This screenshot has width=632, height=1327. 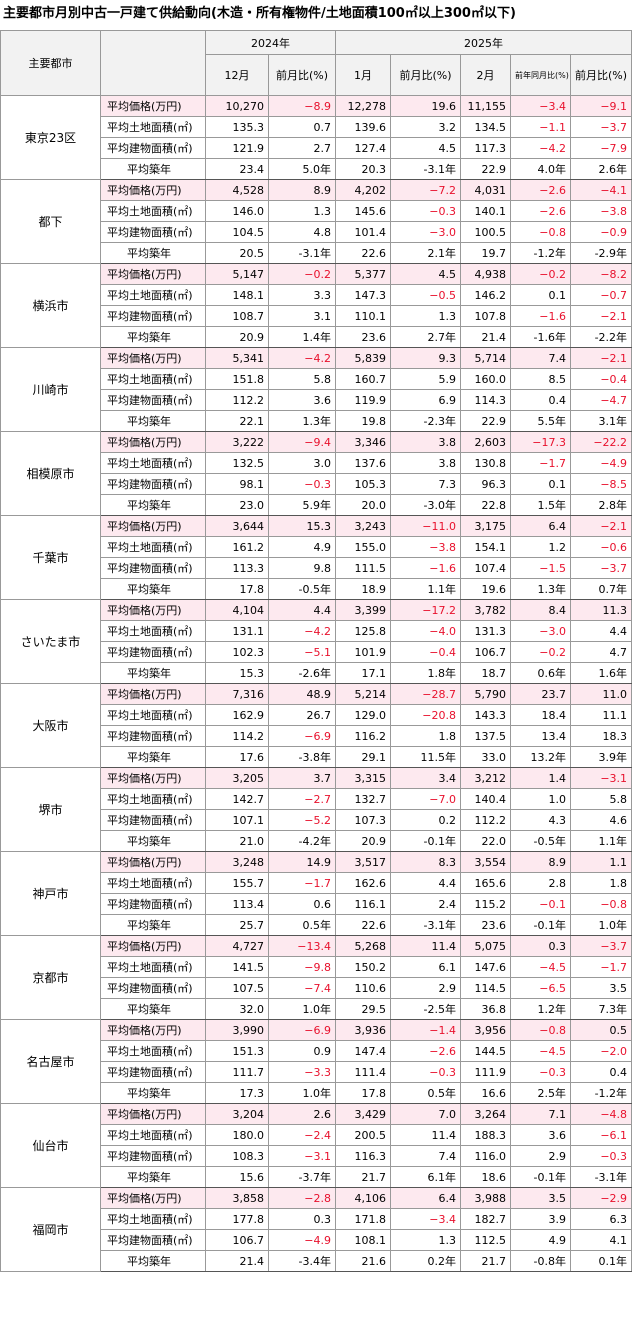 What do you see at coordinates (302, 841) in the screenshot?
I see `cell-value: -4.2年` at bounding box center [302, 841].